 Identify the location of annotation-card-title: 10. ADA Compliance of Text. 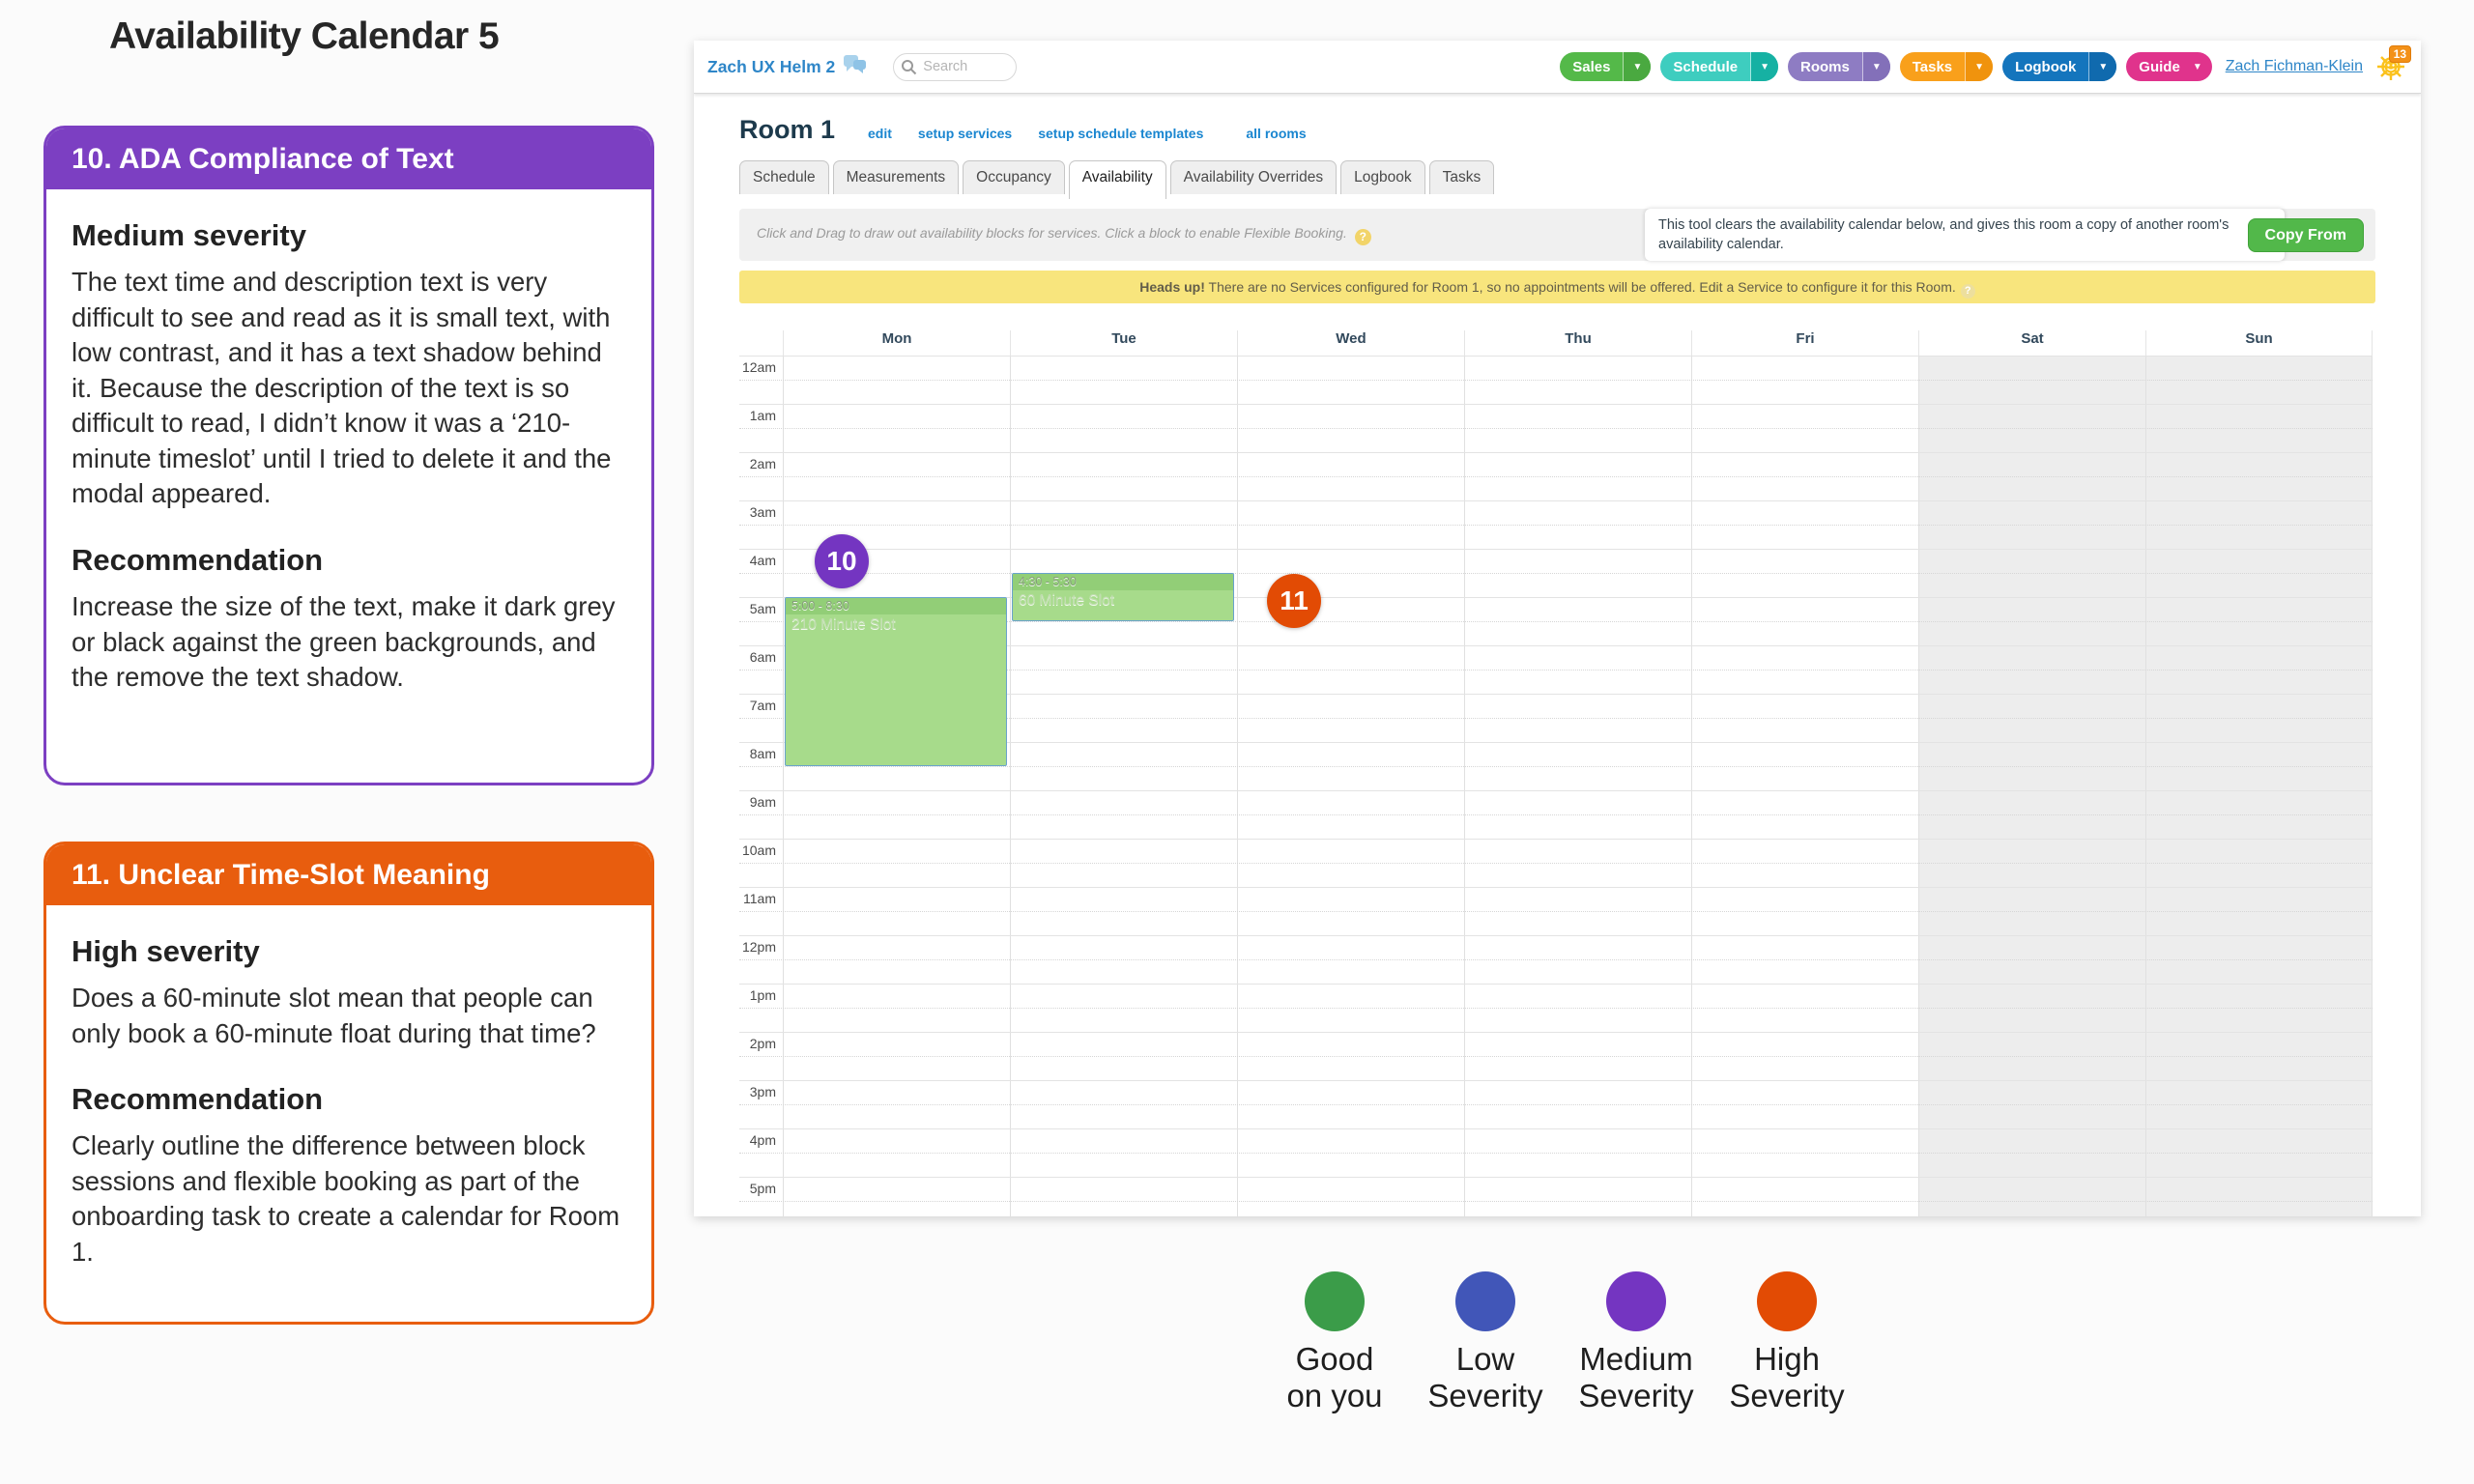
(349, 159).